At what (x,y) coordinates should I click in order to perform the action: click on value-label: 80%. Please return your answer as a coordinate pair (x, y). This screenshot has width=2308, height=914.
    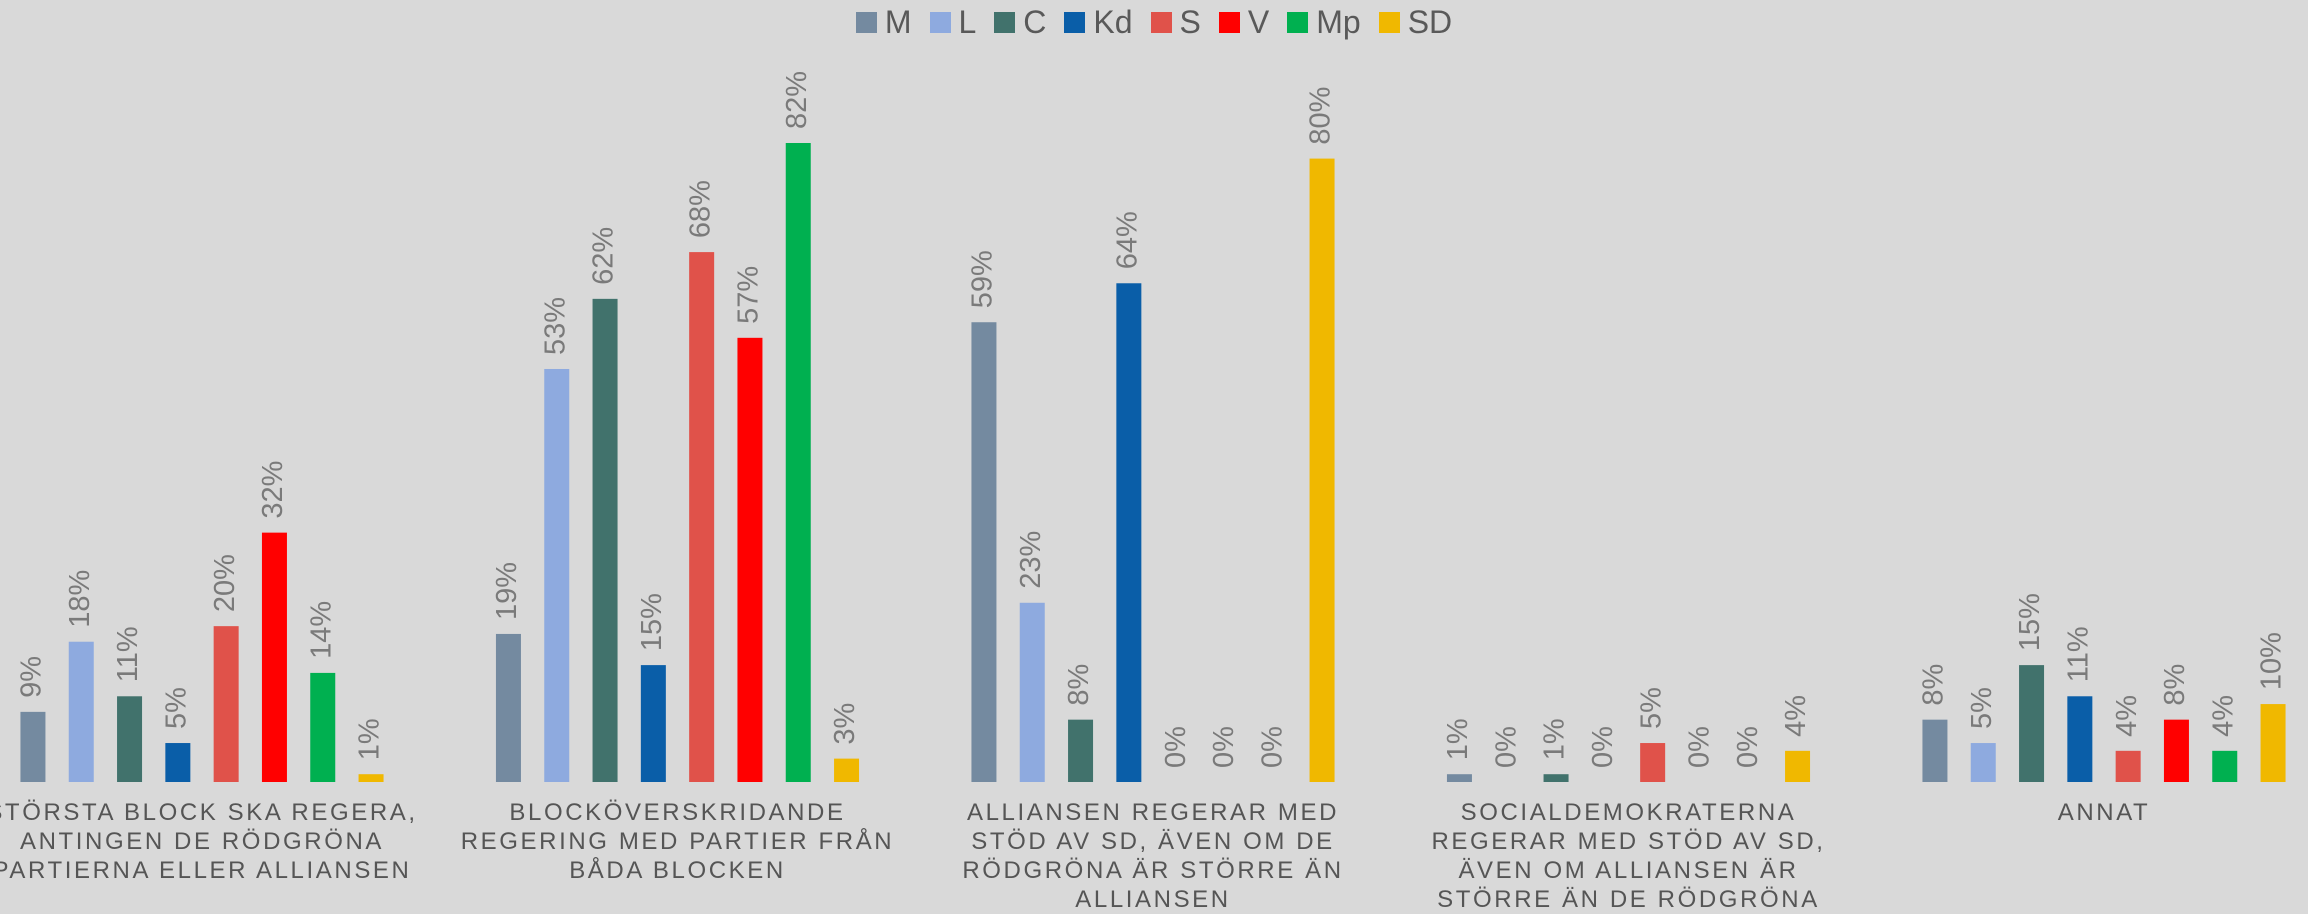
    Looking at the image, I should click on (1321, 116).